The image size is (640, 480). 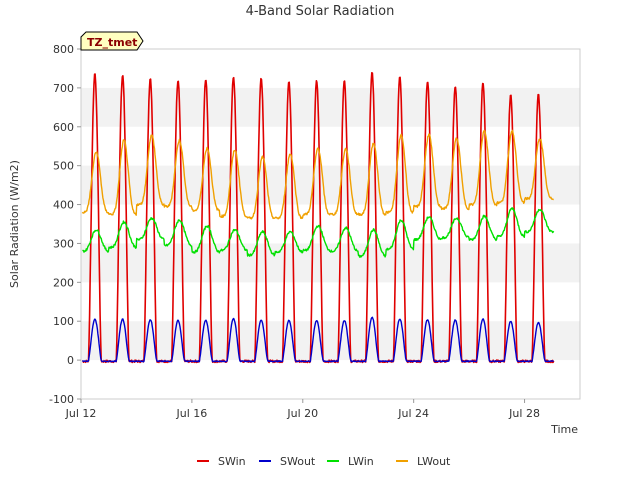 I want to click on x-tick-label: Jul 24, so click(x=413, y=413).